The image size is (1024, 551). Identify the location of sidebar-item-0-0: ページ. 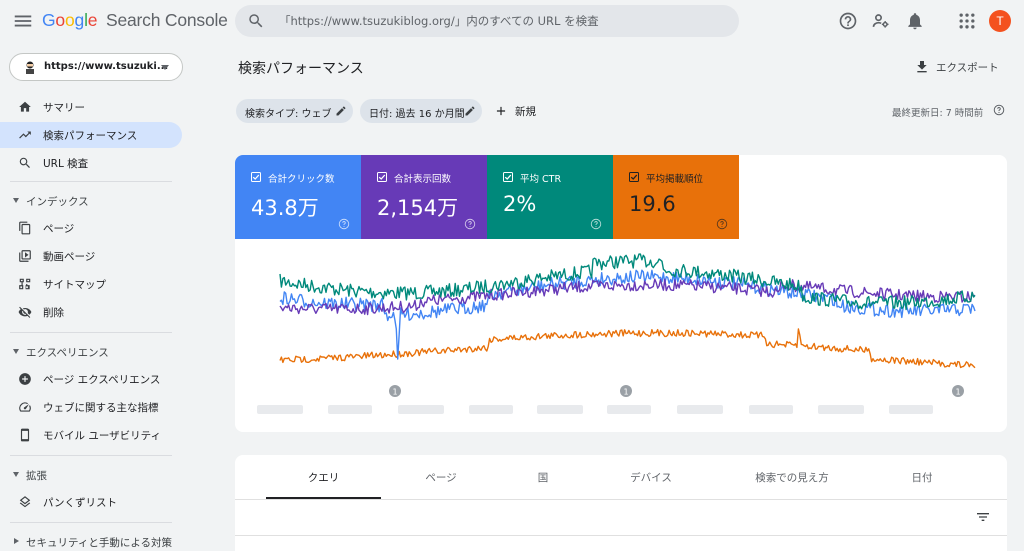
(91, 228).